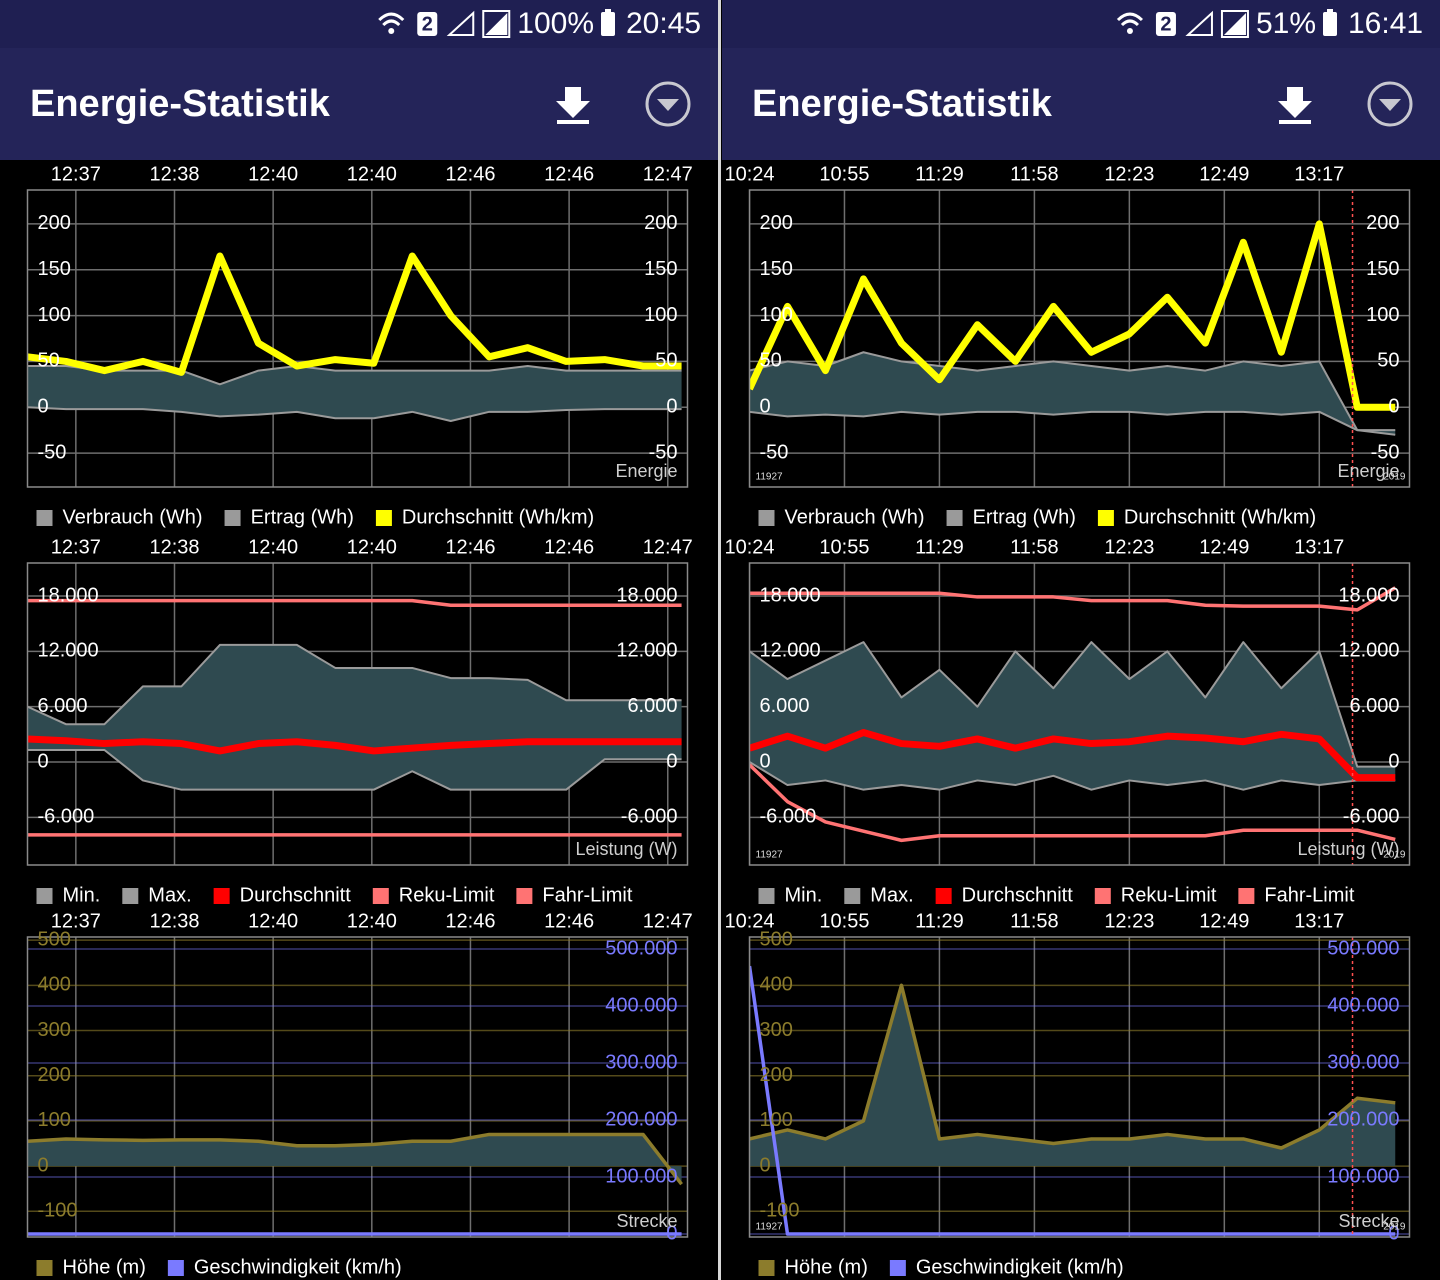 This screenshot has width=1440, height=1280. I want to click on app-title: Energie-Statistik, so click(902, 104).